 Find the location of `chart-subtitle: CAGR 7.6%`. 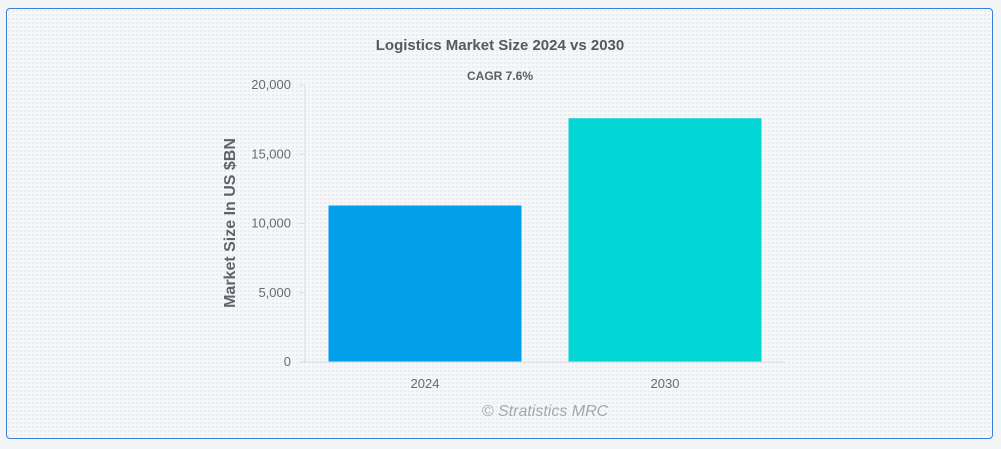

chart-subtitle: CAGR 7.6% is located at coordinates (500, 76).